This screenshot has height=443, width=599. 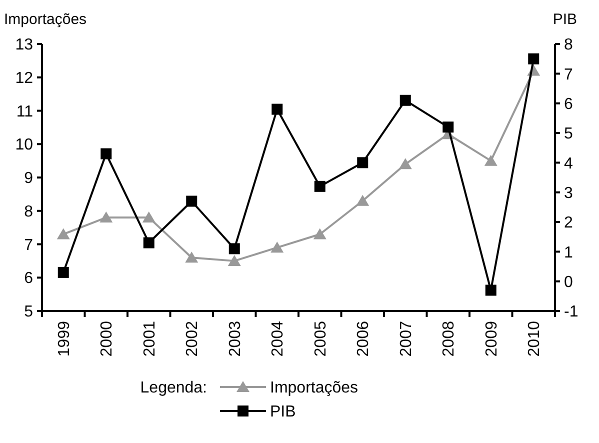 What do you see at coordinates (149, 338) in the screenshot?
I see `x-tick-label: 2001` at bounding box center [149, 338].